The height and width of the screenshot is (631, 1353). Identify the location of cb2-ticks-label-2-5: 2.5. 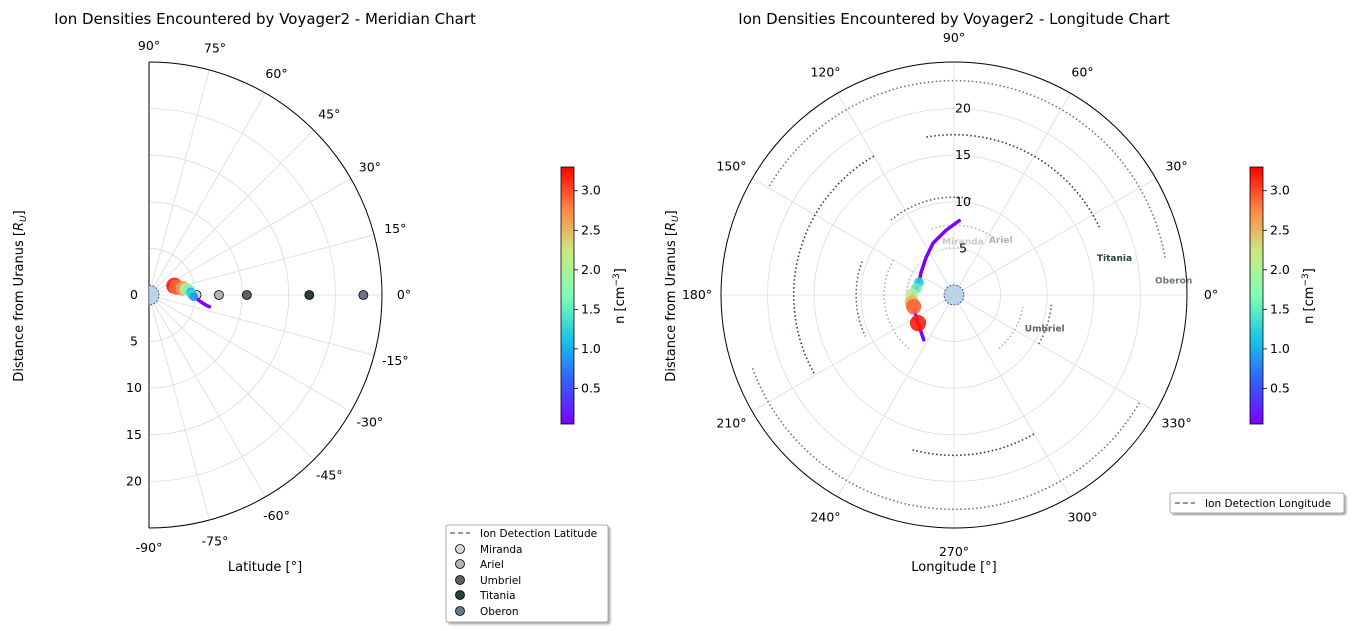
(1280, 229).